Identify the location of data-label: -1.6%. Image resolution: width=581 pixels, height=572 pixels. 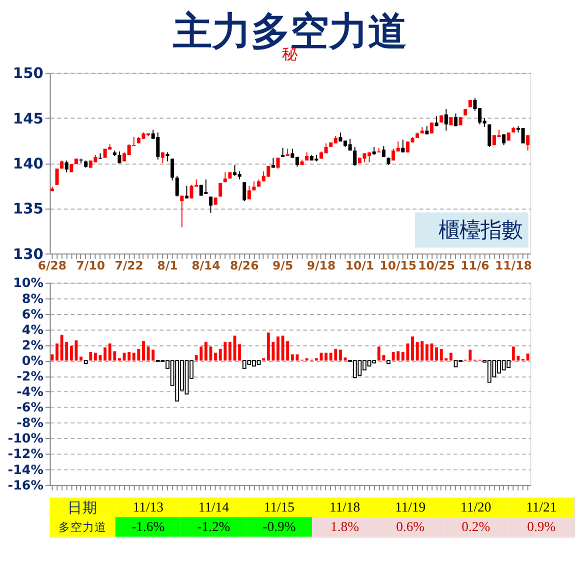
(148, 526).